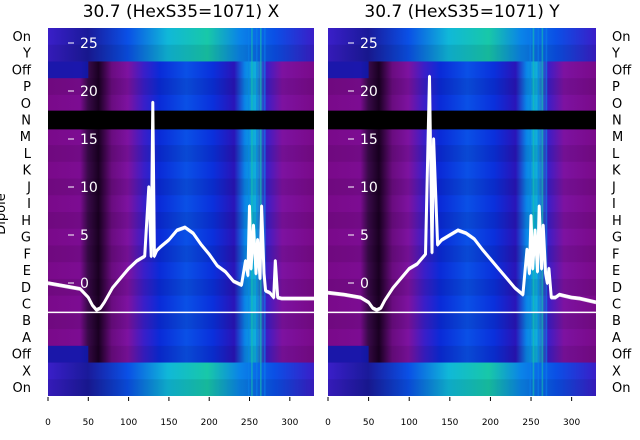 The image size is (640, 440). Describe the element at coordinates (26, 104) in the screenshot. I see `dipole-label-left-4: O` at that location.